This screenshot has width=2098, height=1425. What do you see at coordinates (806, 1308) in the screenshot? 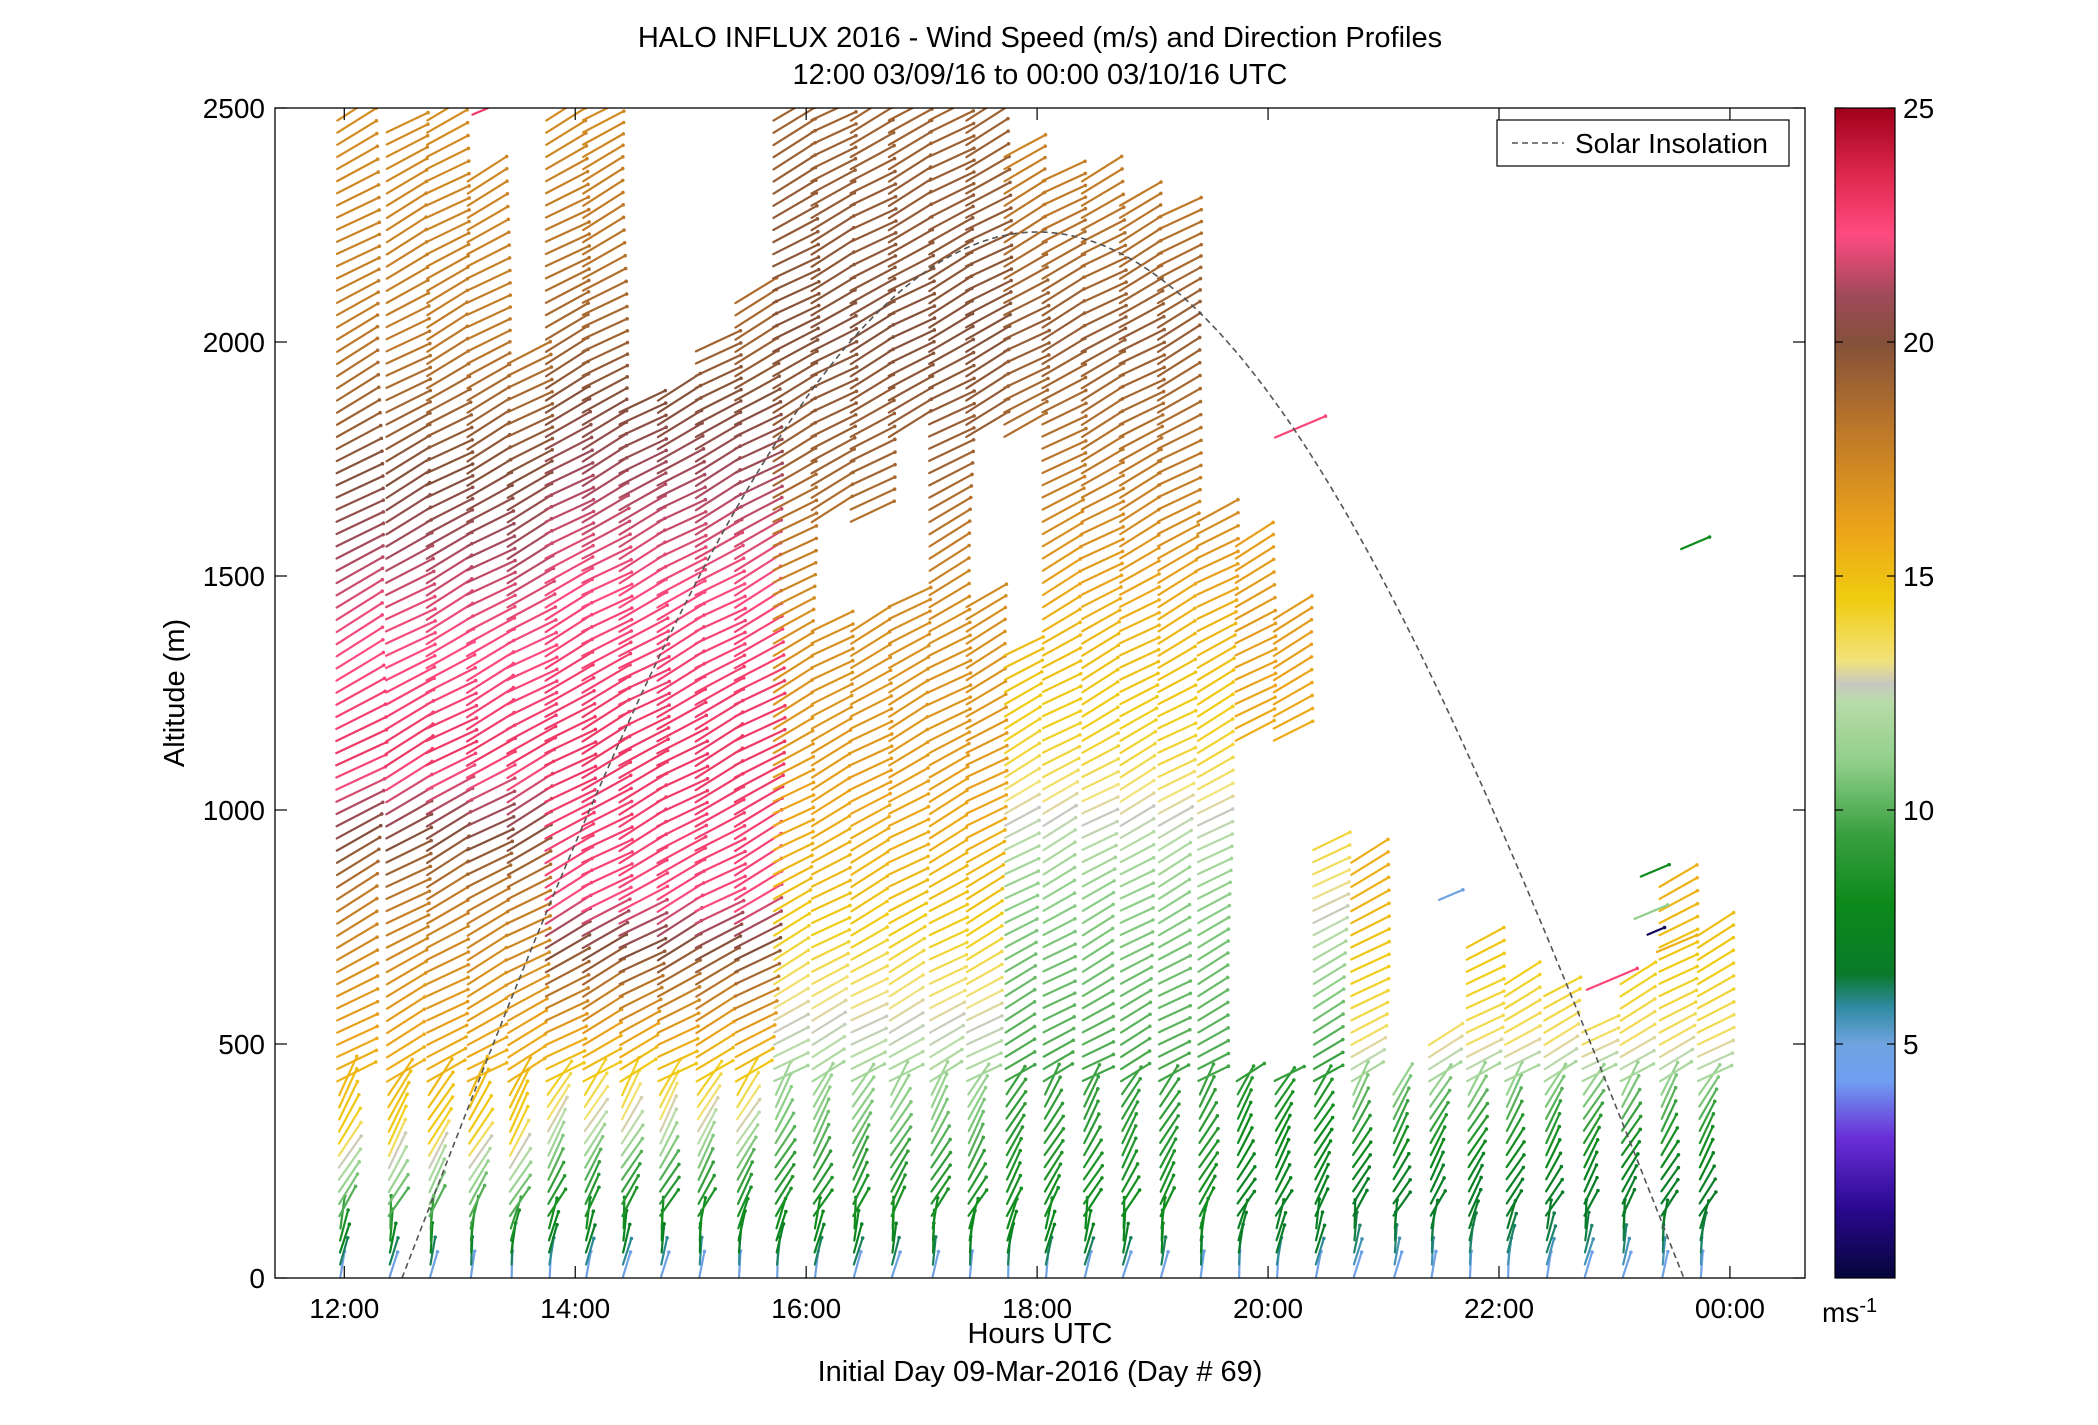
I see `x-tick-label: 16:00` at bounding box center [806, 1308].